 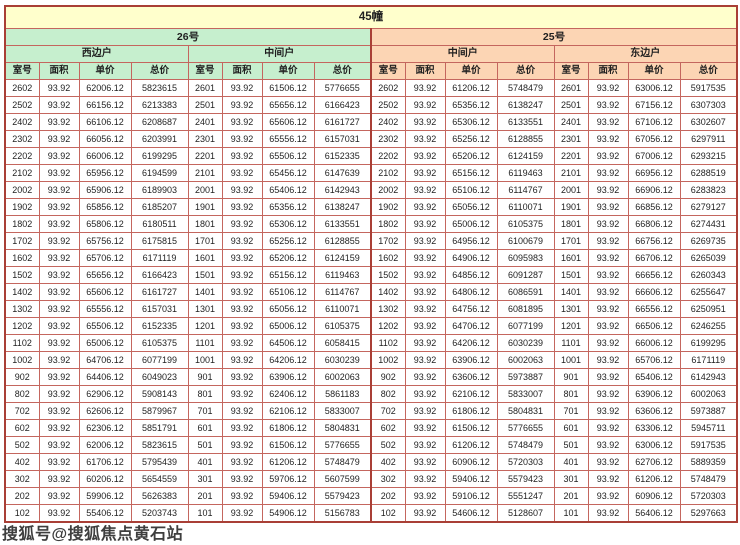 What do you see at coordinates (708, 207) in the screenshot?
I see `cell-total: 6279127` at bounding box center [708, 207].